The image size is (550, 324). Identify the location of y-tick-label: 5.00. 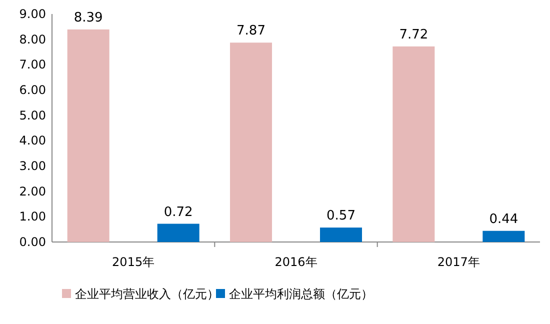
(32, 115).